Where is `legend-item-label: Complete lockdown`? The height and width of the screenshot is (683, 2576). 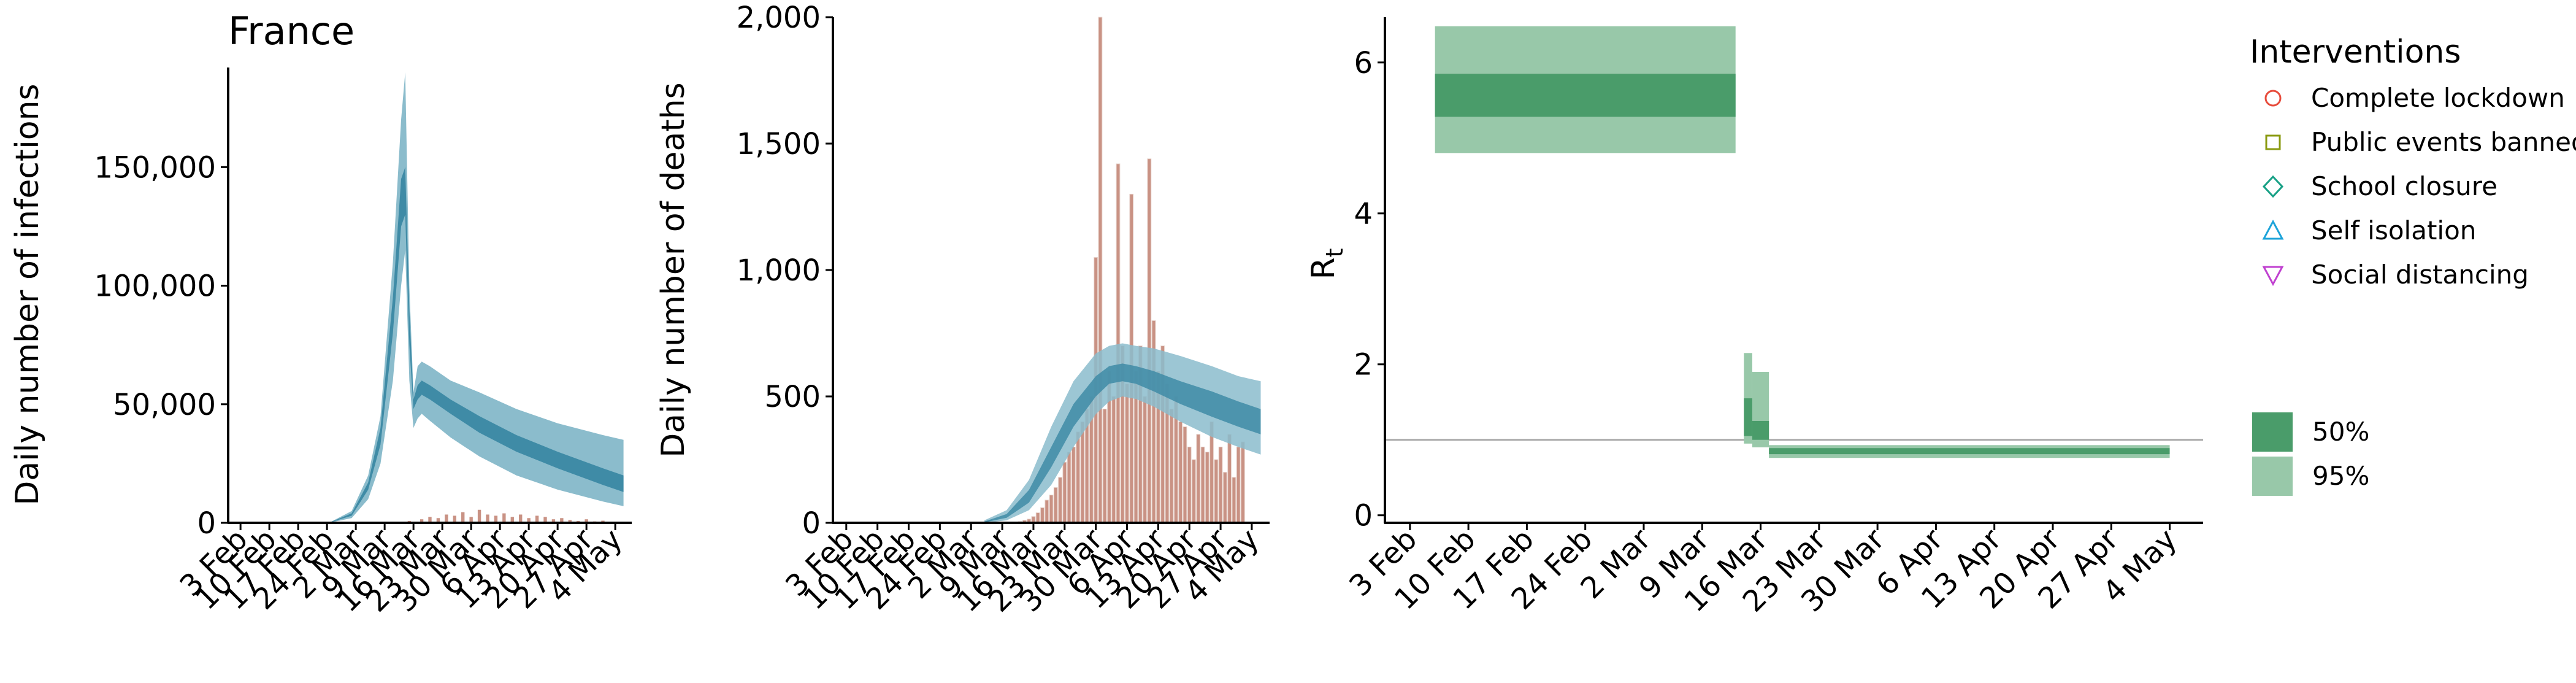
legend-item-label: Complete lockdown is located at coordinates (2438, 98).